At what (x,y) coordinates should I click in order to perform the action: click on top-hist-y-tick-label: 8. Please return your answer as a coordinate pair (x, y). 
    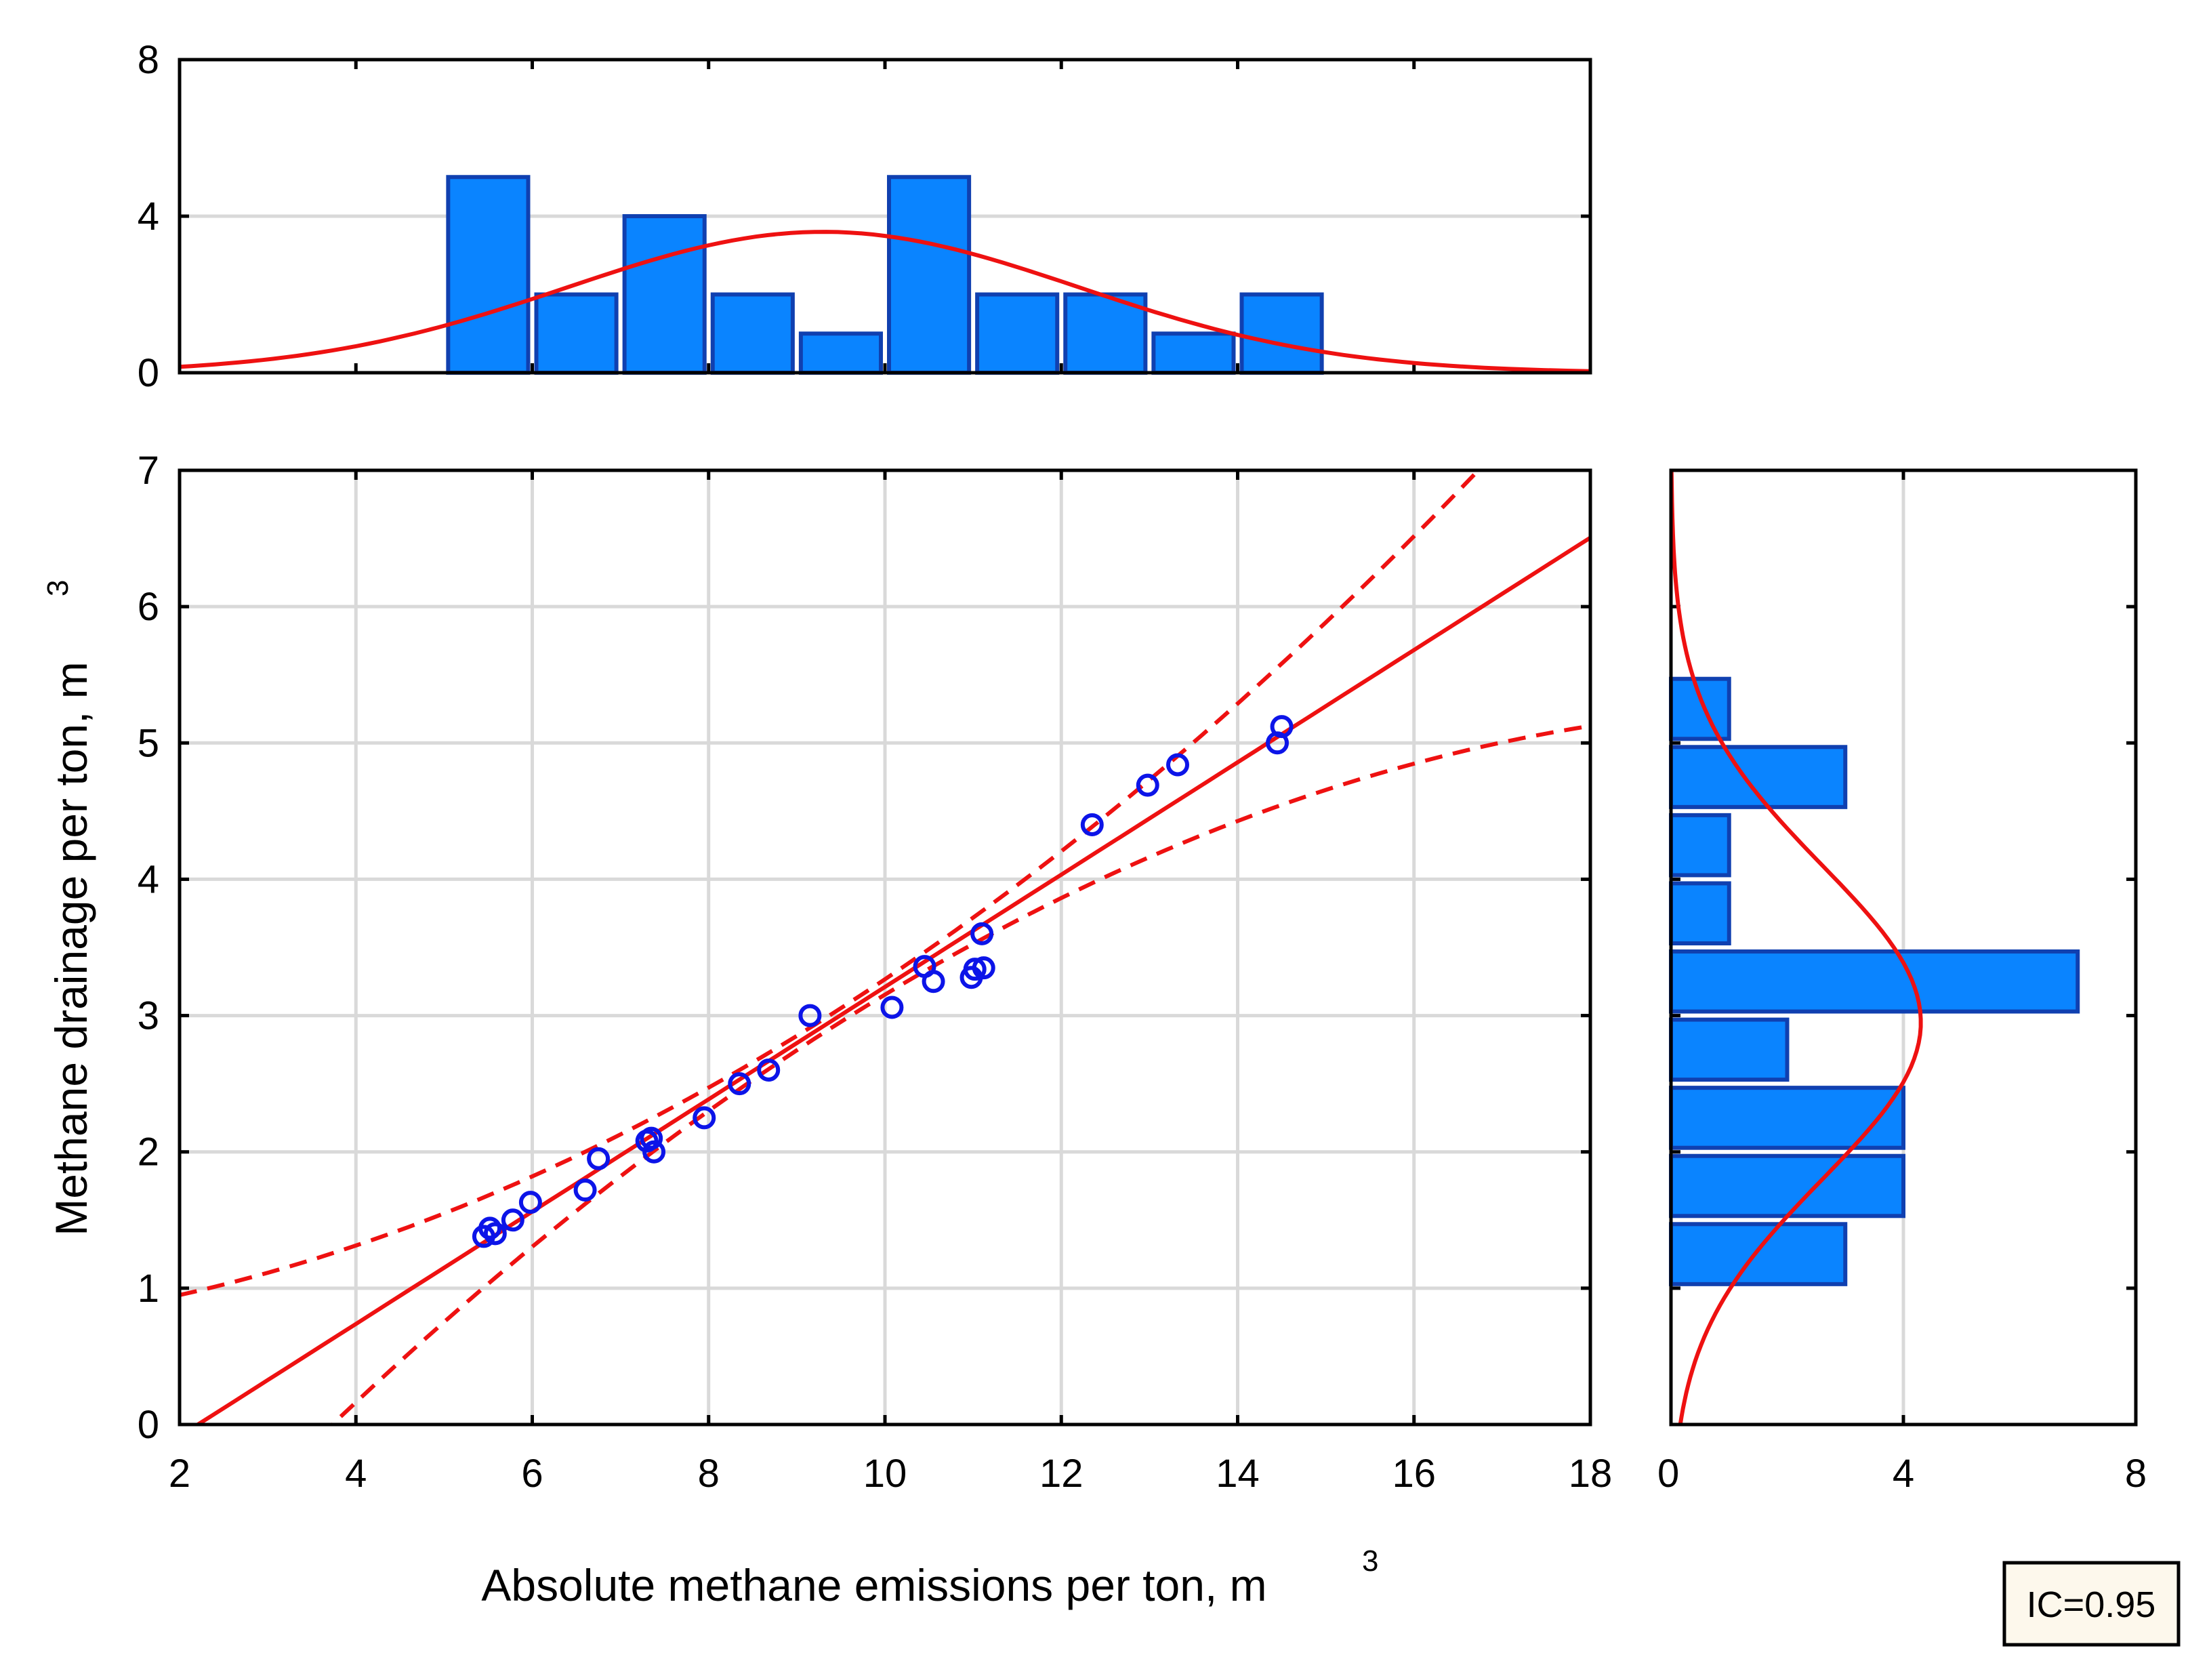
    Looking at the image, I should click on (148, 60).